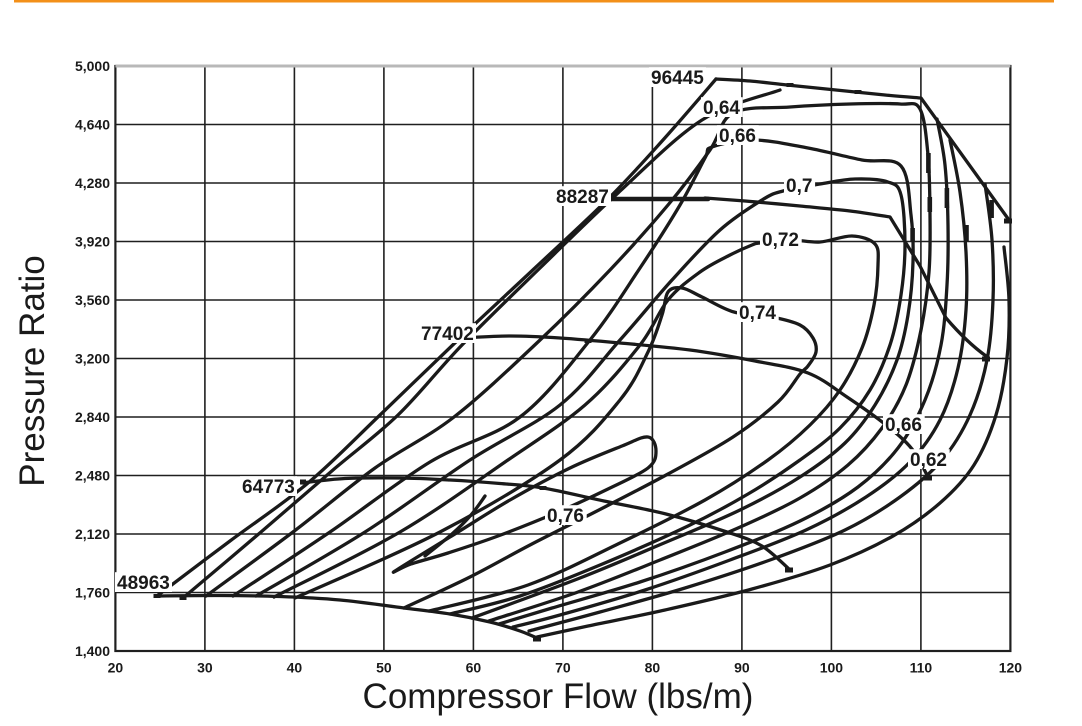 Image resolution: width=1082 pixels, height=726 pixels. What do you see at coordinates (92, 242) in the screenshot?
I see `svg-text: 3,920` at bounding box center [92, 242].